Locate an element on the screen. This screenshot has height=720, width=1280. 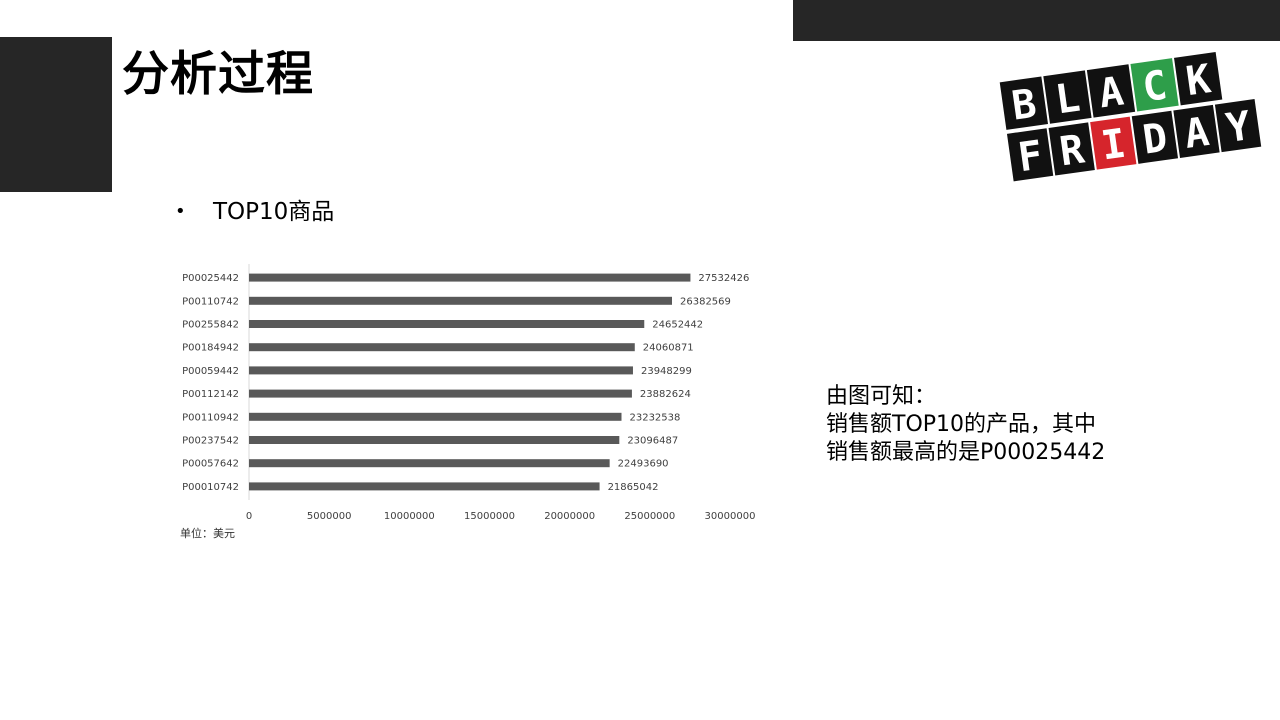
category-label: P00025442 is located at coordinates (210, 278).